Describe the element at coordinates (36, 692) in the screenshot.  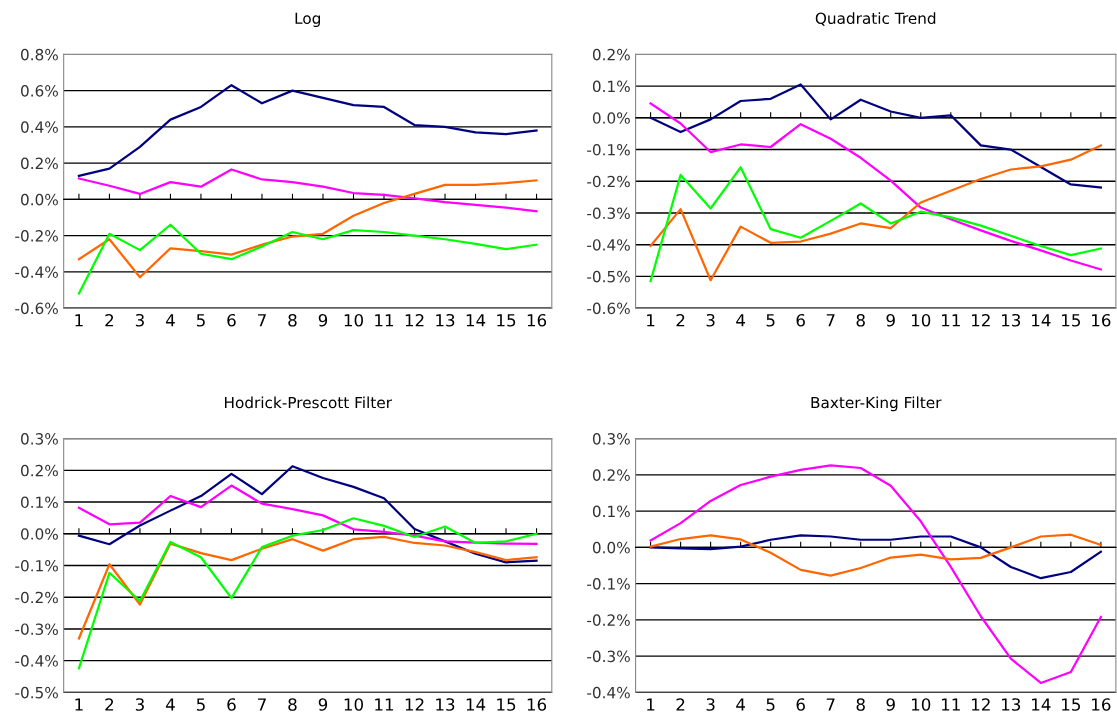
I see `y-tick-label: -0.5%` at that location.